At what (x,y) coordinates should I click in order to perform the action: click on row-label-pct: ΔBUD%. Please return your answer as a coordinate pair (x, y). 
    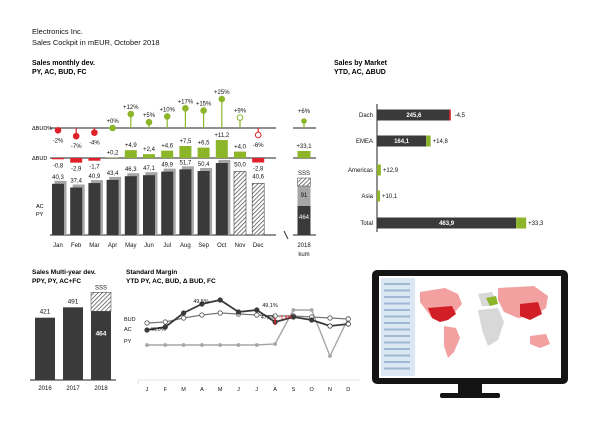
    Looking at the image, I should click on (42, 129).